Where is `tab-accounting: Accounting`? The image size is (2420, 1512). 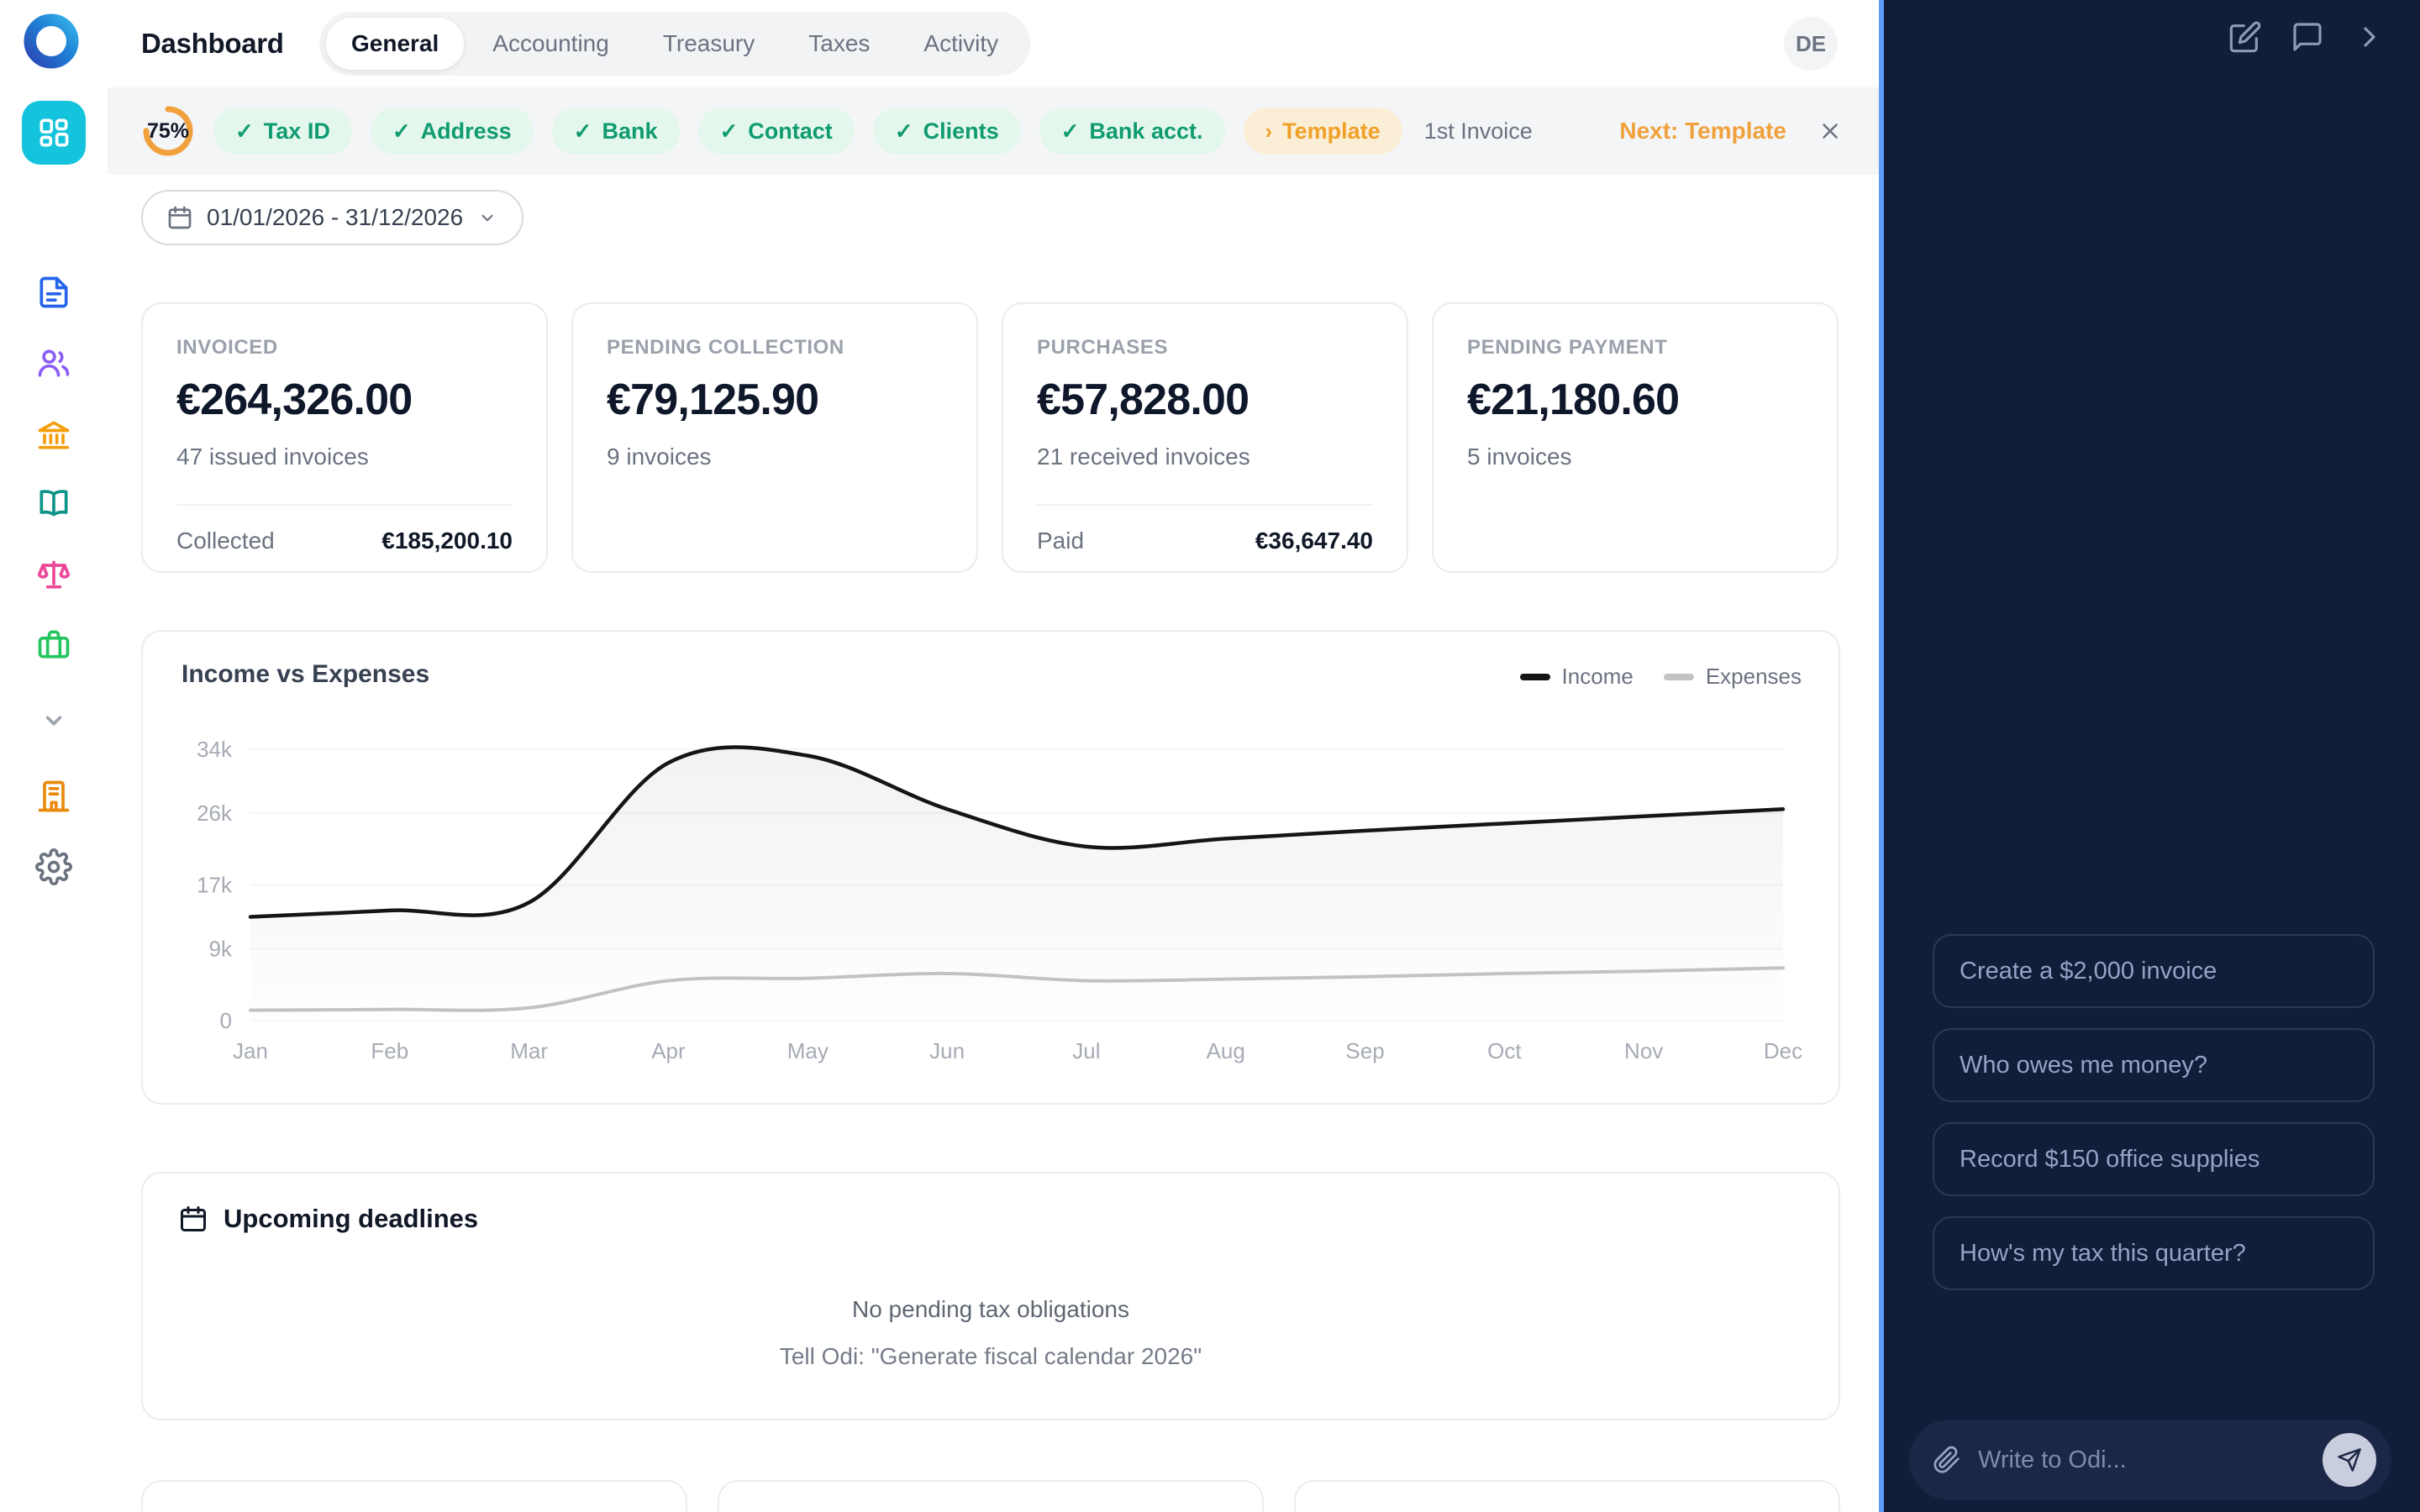 tab-accounting: Accounting is located at coordinates (551, 43).